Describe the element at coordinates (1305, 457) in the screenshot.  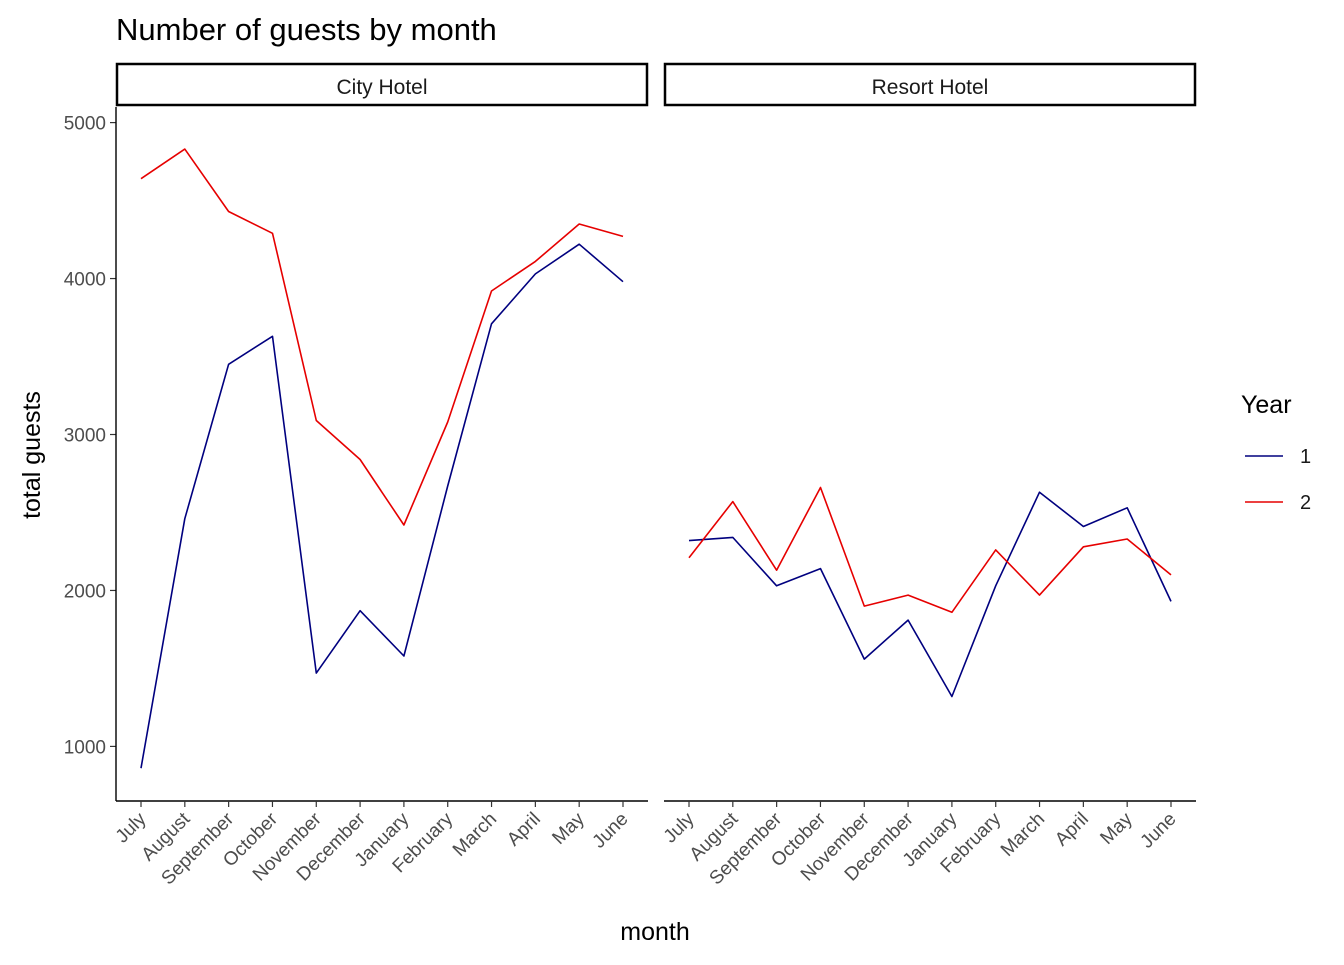
I see `legend-label-1: 1` at that location.